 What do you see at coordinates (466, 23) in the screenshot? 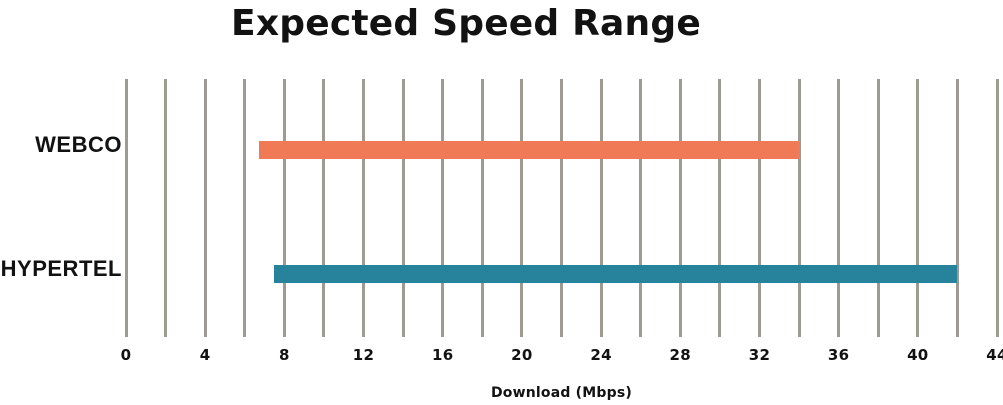
I see `chart-title: Expected Speed Range` at bounding box center [466, 23].